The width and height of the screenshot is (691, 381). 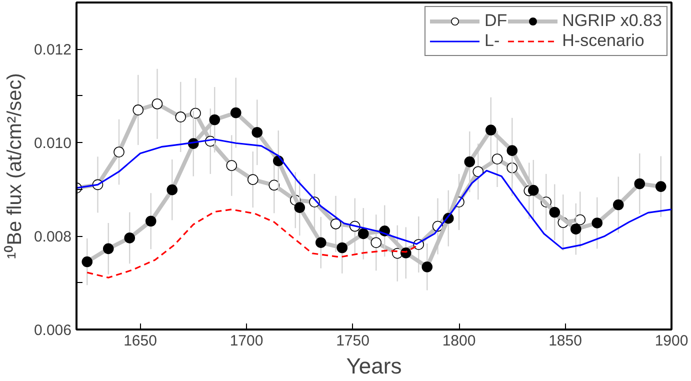 I want to click on legend-label: NGRIP x0.83, so click(x=612, y=21).